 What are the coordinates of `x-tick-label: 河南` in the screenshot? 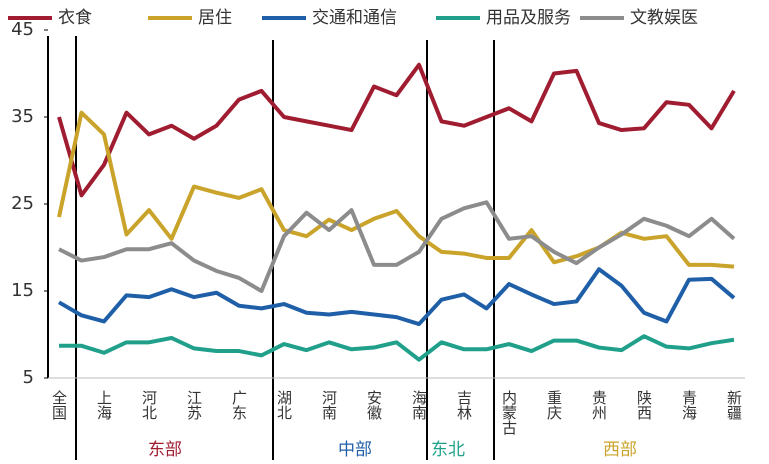 It's located at (329, 405).